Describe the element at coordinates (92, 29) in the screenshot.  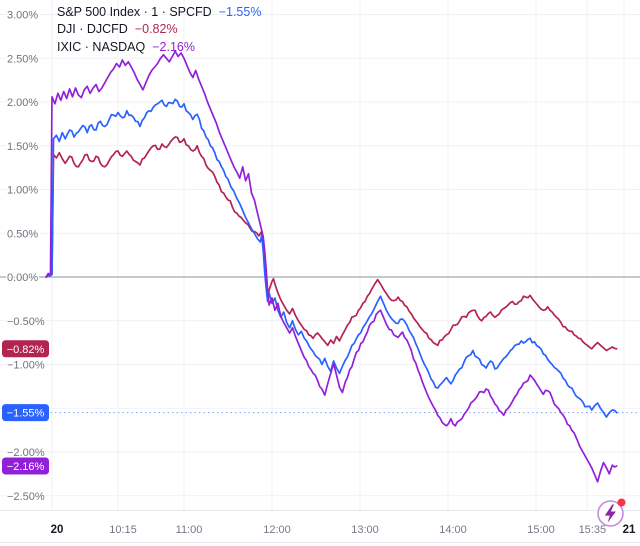
I see `legend-symbol: DJI · DJCFD` at that location.